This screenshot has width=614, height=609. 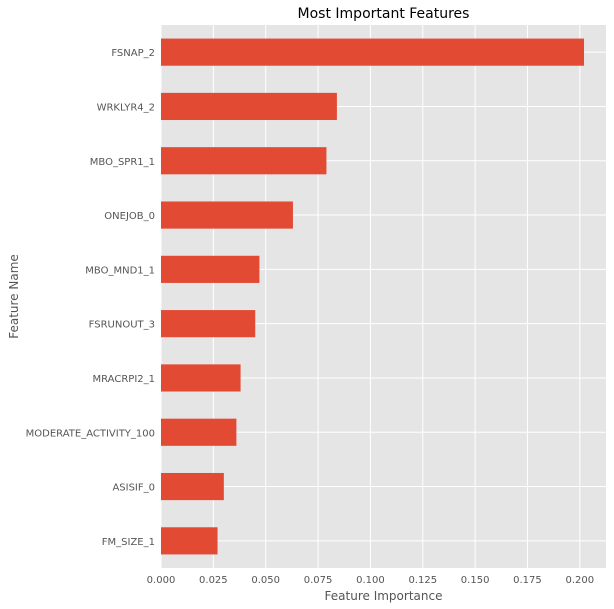 What do you see at coordinates (318, 580) in the screenshot?
I see `x-tick-label: 0.075` at bounding box center [318, 580].